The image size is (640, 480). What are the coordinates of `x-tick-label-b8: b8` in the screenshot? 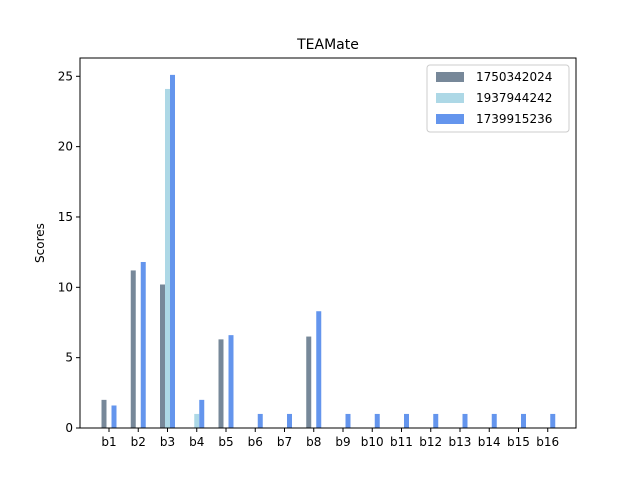 It's located at (313, 442).